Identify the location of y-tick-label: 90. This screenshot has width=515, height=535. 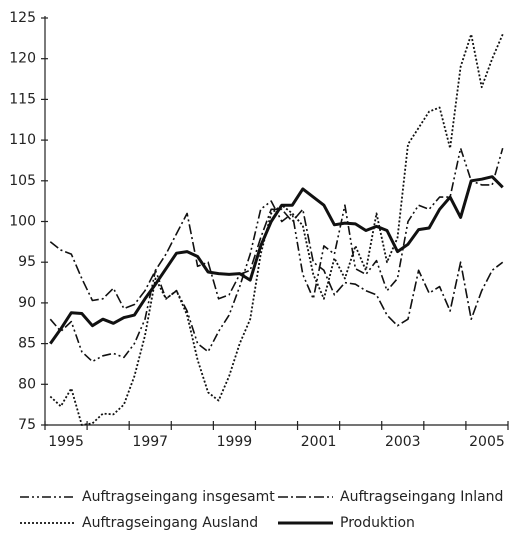
(27, 303).